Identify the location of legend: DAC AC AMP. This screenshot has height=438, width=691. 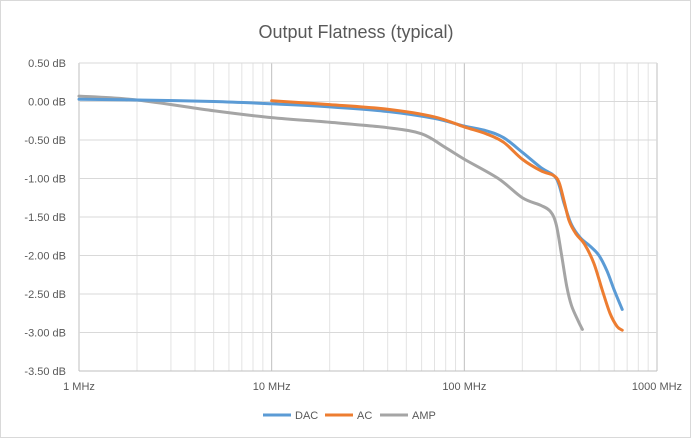
(349, 416).